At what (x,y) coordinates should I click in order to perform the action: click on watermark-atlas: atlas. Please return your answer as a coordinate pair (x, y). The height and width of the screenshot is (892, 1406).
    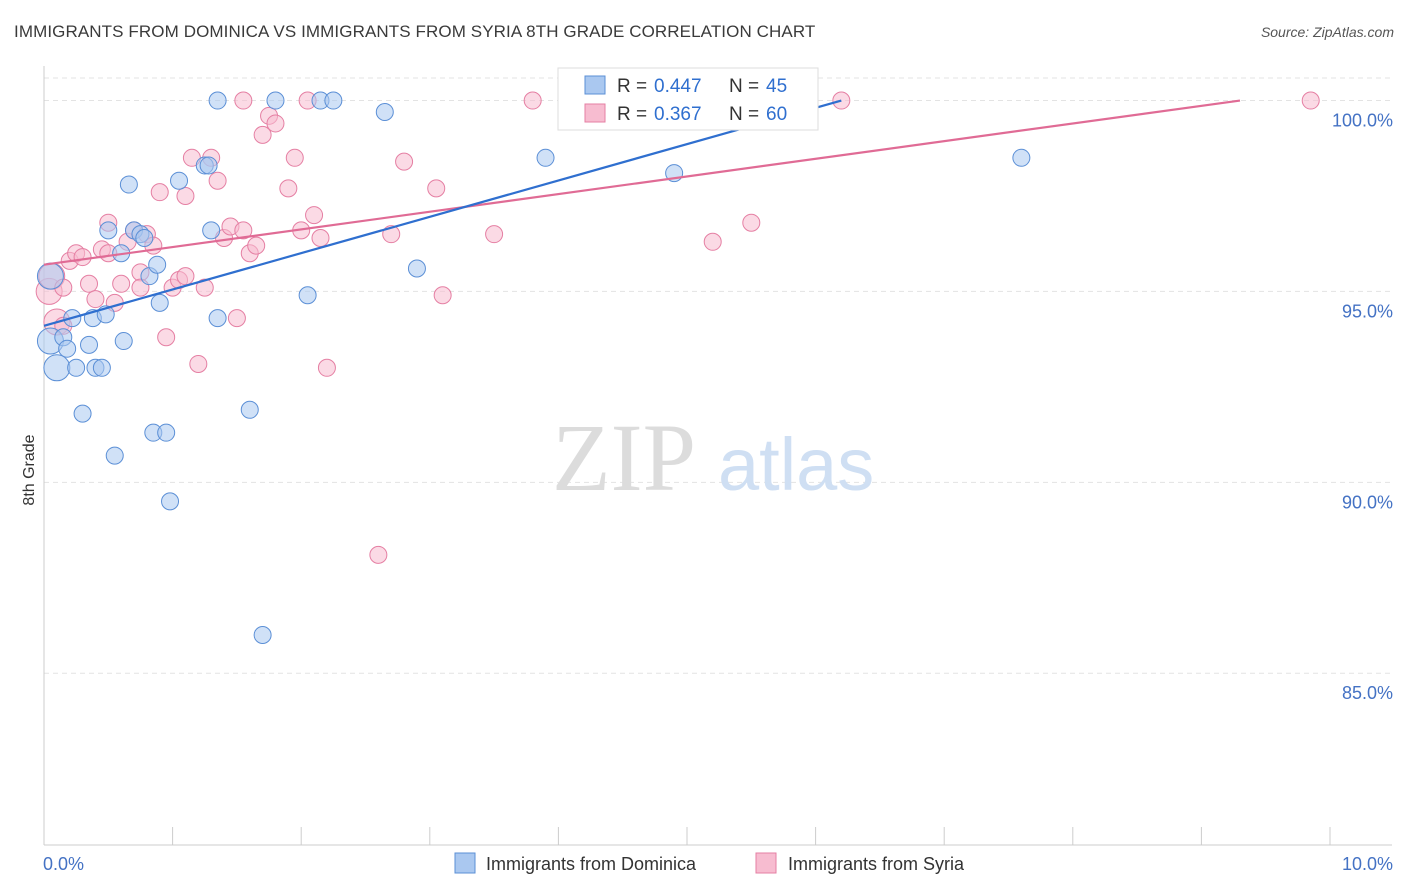
    Looking at the image, I should click on (796, 464).